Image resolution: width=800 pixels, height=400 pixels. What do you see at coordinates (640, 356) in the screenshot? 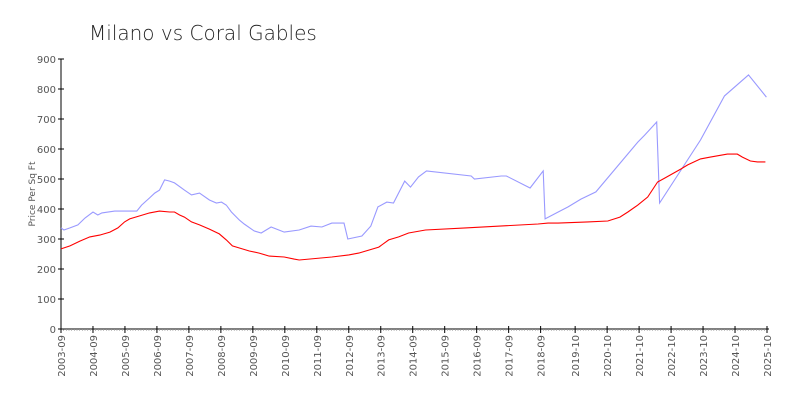
I see `x-tick-label: 2021-10` at bounding box center [640, 356].